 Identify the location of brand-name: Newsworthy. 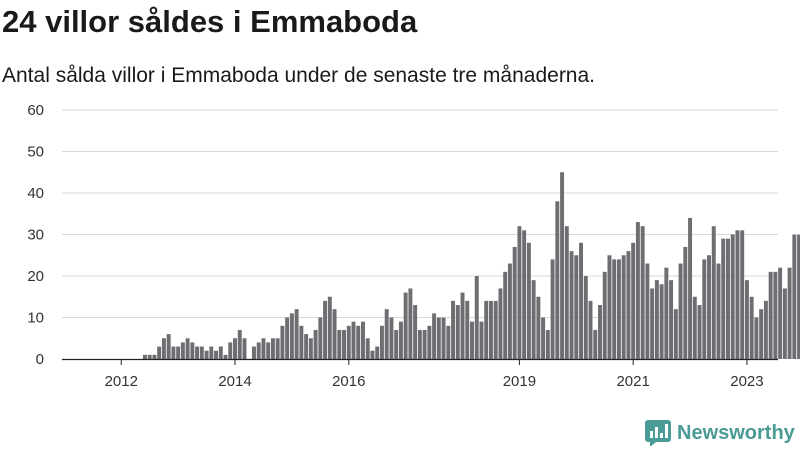
(736, 433).